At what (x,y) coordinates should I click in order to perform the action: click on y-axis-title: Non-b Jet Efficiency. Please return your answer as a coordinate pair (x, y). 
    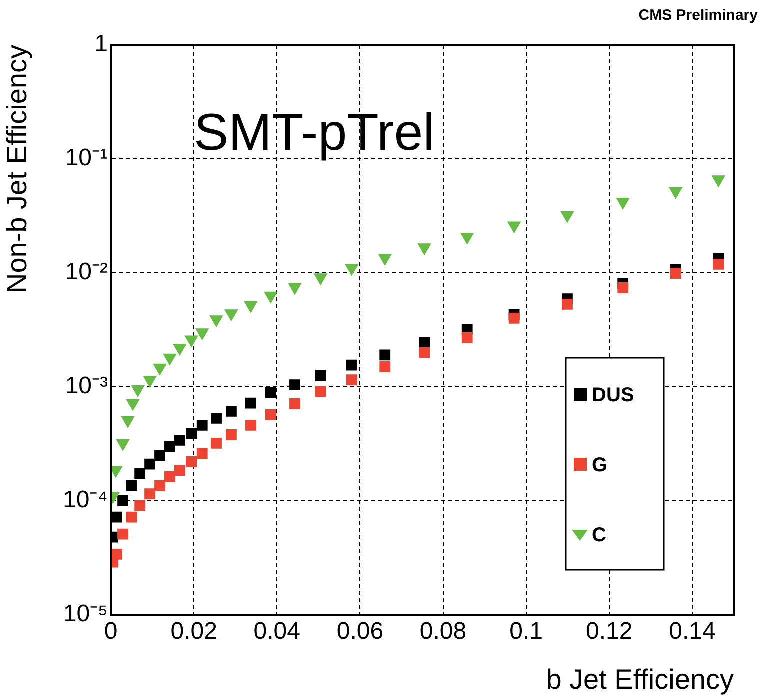
    Looking at the image, I should click on (17, 169).